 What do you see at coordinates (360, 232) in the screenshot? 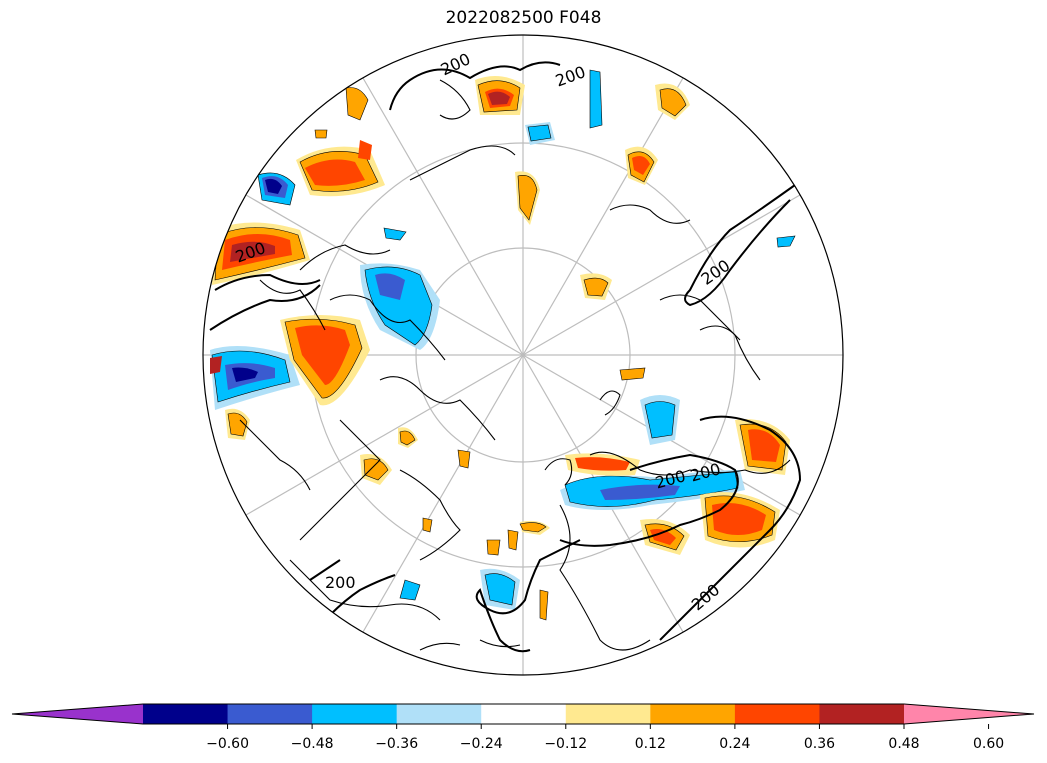
I see `positive-anomaly-darkred` at bounding box center [360, 232].